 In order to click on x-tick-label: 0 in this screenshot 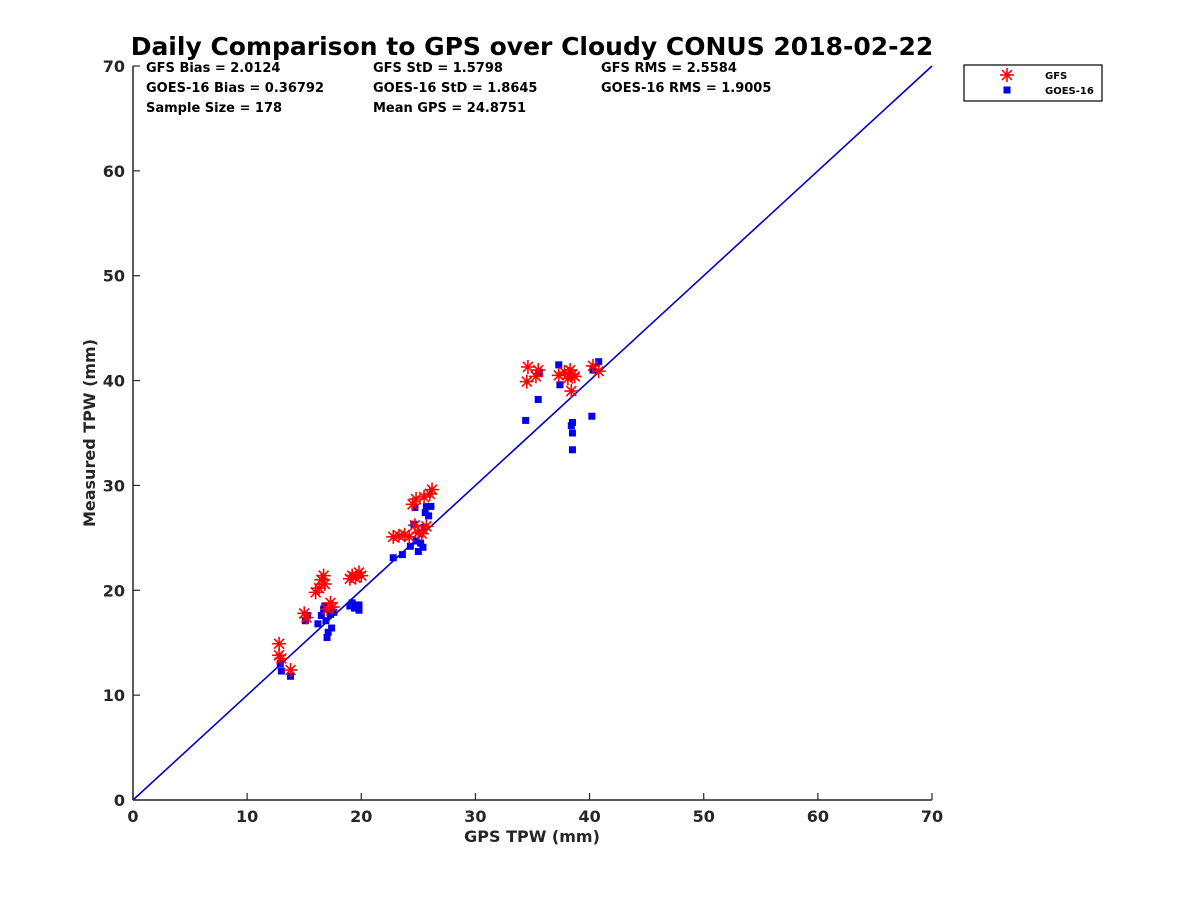, I will do `click(132, 816)`.